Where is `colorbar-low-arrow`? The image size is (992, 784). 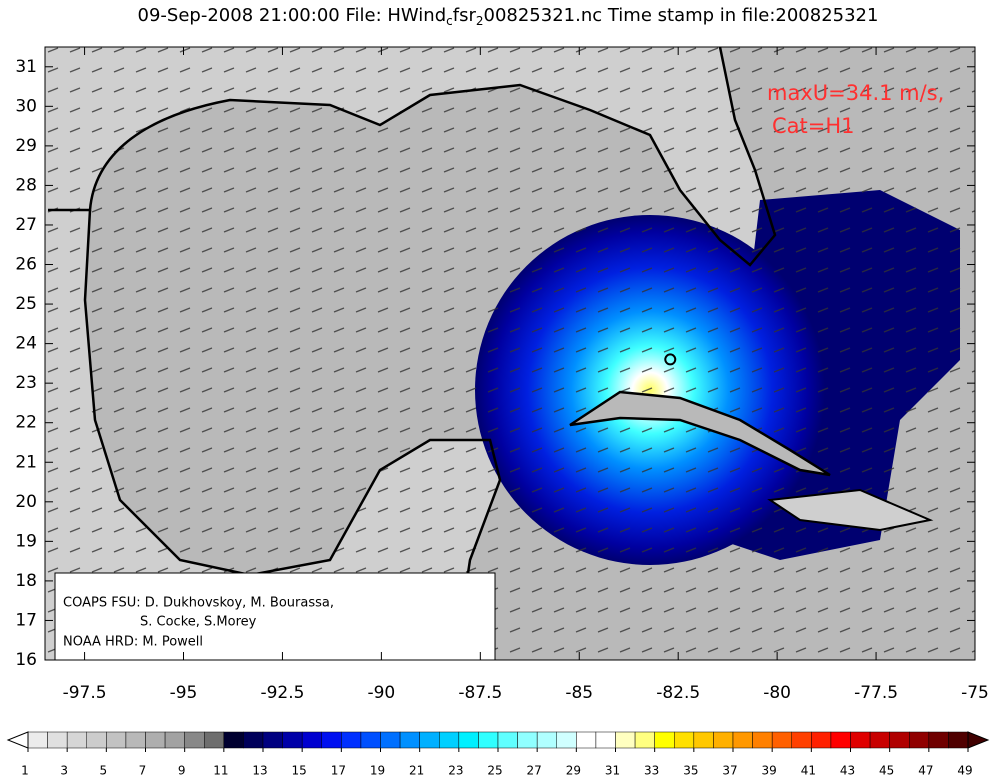
colorbar-low-arrow is located at coordinates (17, 740).